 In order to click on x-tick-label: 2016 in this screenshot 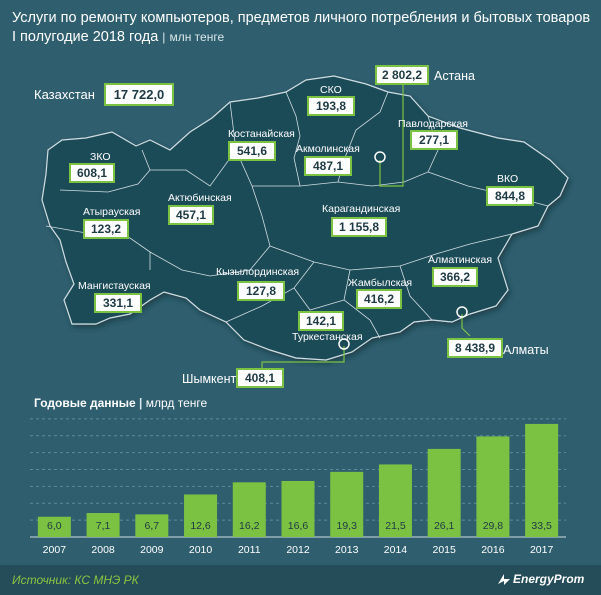, I will do `click(493, 550)`.